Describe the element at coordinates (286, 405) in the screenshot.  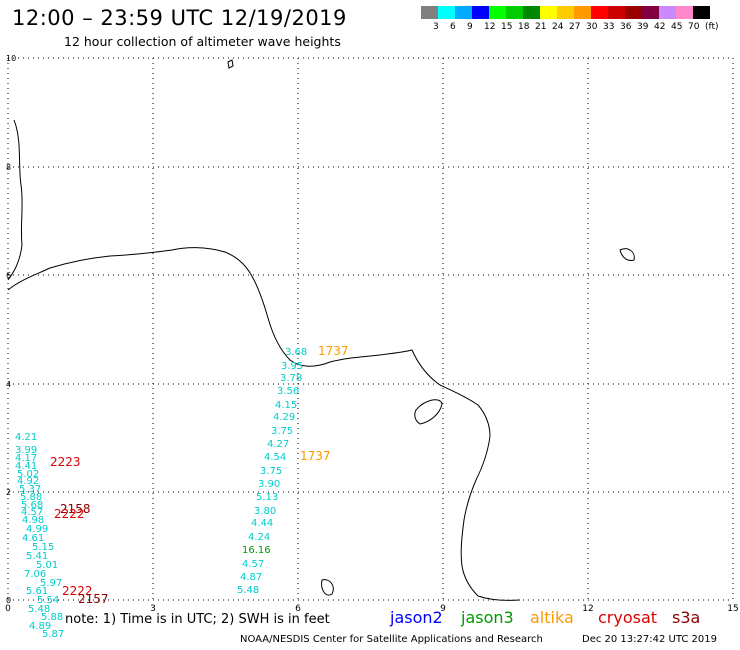
I see `wave-height-label: 4.15` at that location.